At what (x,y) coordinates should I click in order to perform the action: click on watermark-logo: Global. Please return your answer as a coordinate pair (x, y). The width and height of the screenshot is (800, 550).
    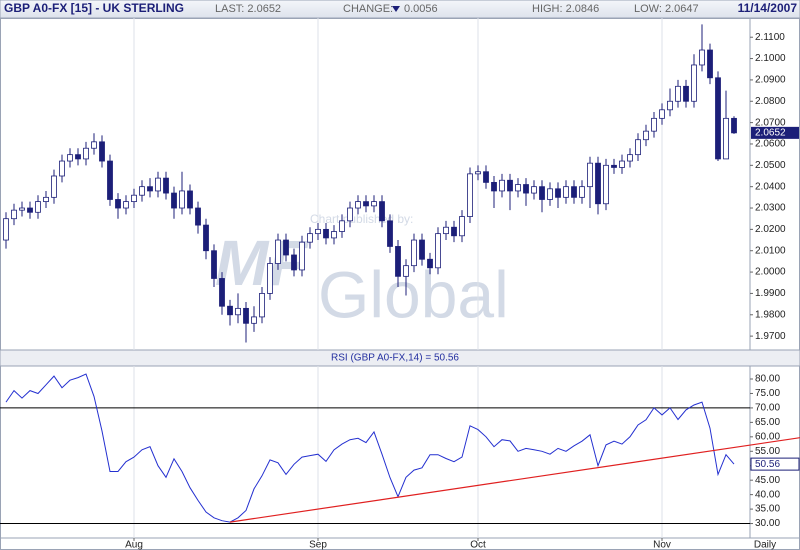
    Looking at the image, I should click on (413, 294).